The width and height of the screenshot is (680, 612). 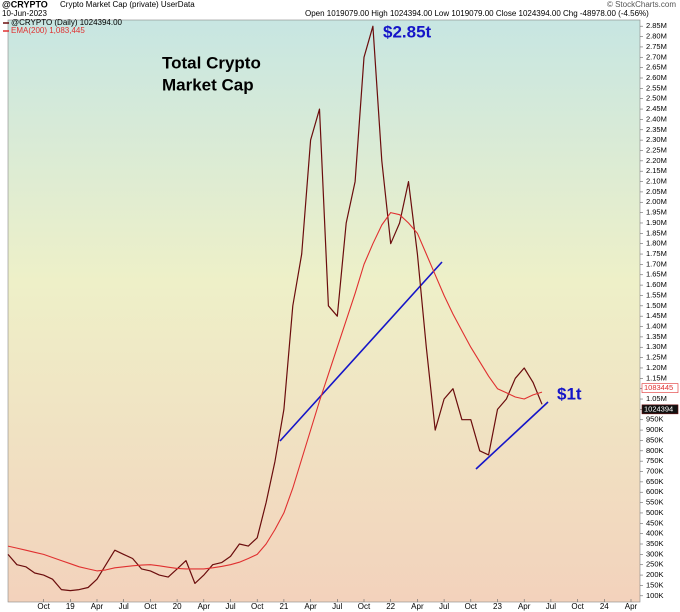 I want to click on y-tick-label: 950K, so click(x=655, y=419).